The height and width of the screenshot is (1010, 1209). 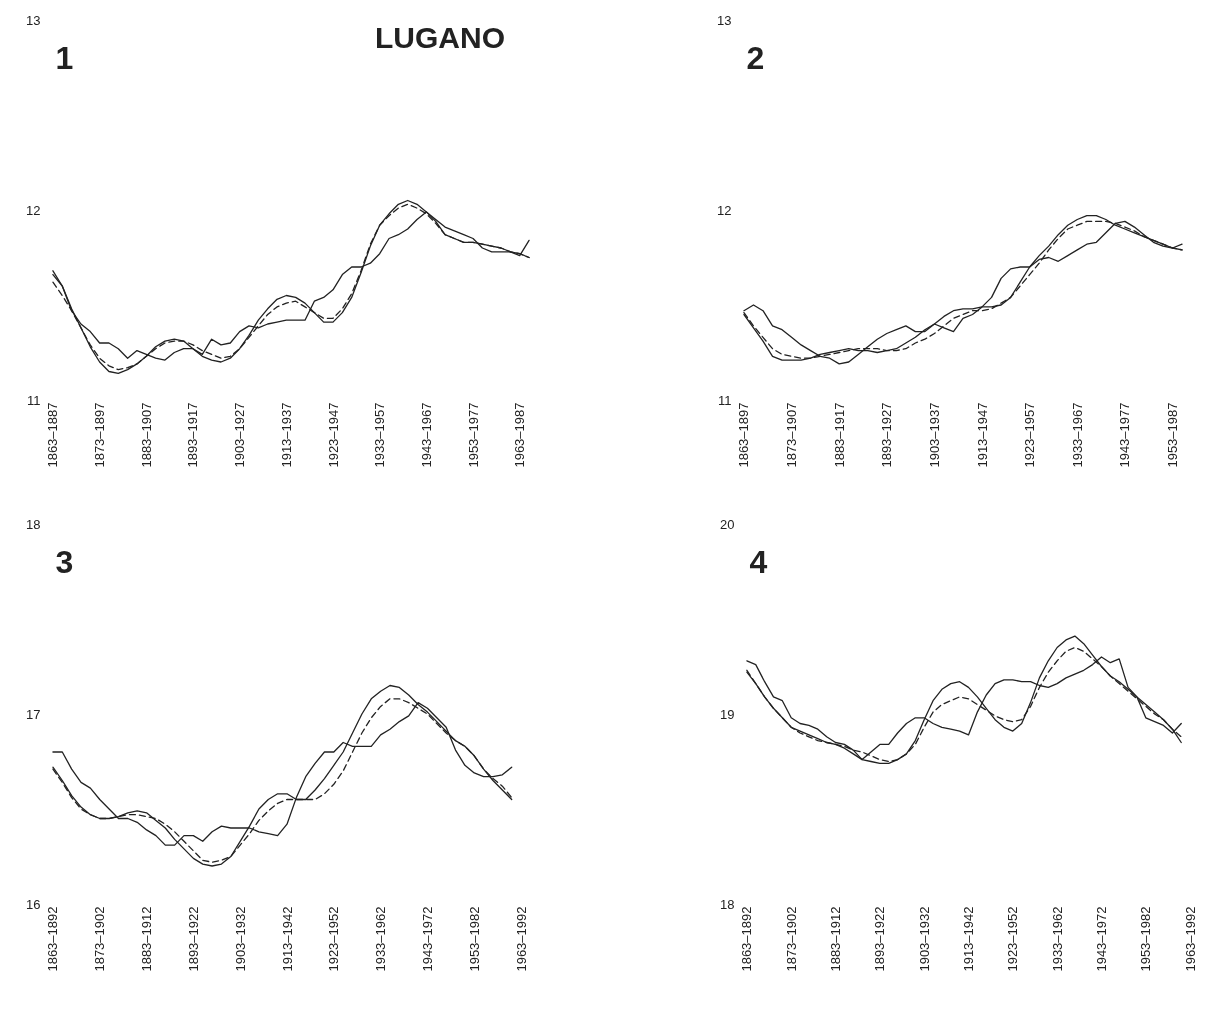 I want to click on x-tick-label: 1893–1917, so click(x=193, y=435).